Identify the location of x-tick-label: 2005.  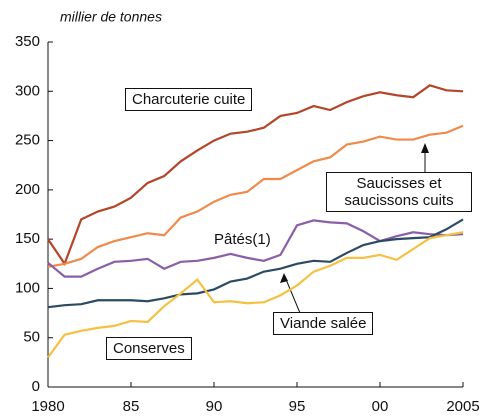
(462, 406).